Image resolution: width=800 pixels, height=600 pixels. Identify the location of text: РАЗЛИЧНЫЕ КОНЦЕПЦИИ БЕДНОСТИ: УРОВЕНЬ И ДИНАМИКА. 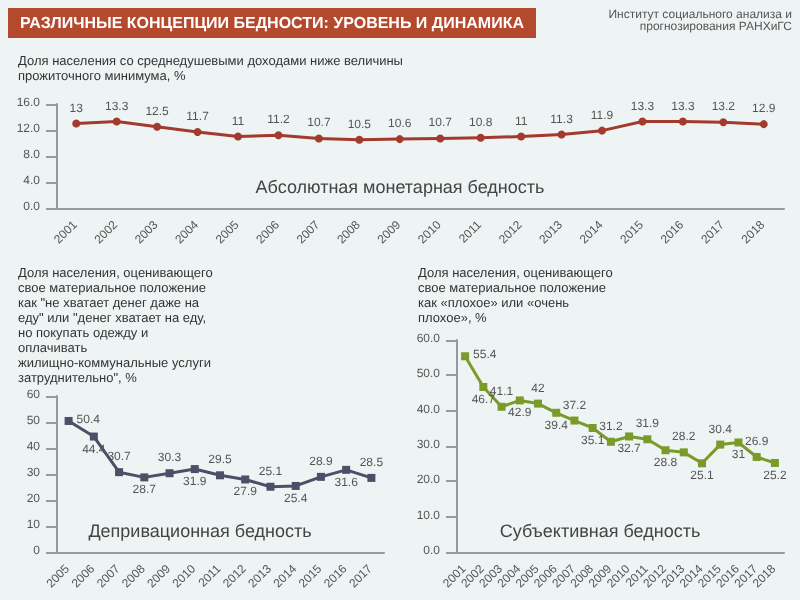
(272, 22).